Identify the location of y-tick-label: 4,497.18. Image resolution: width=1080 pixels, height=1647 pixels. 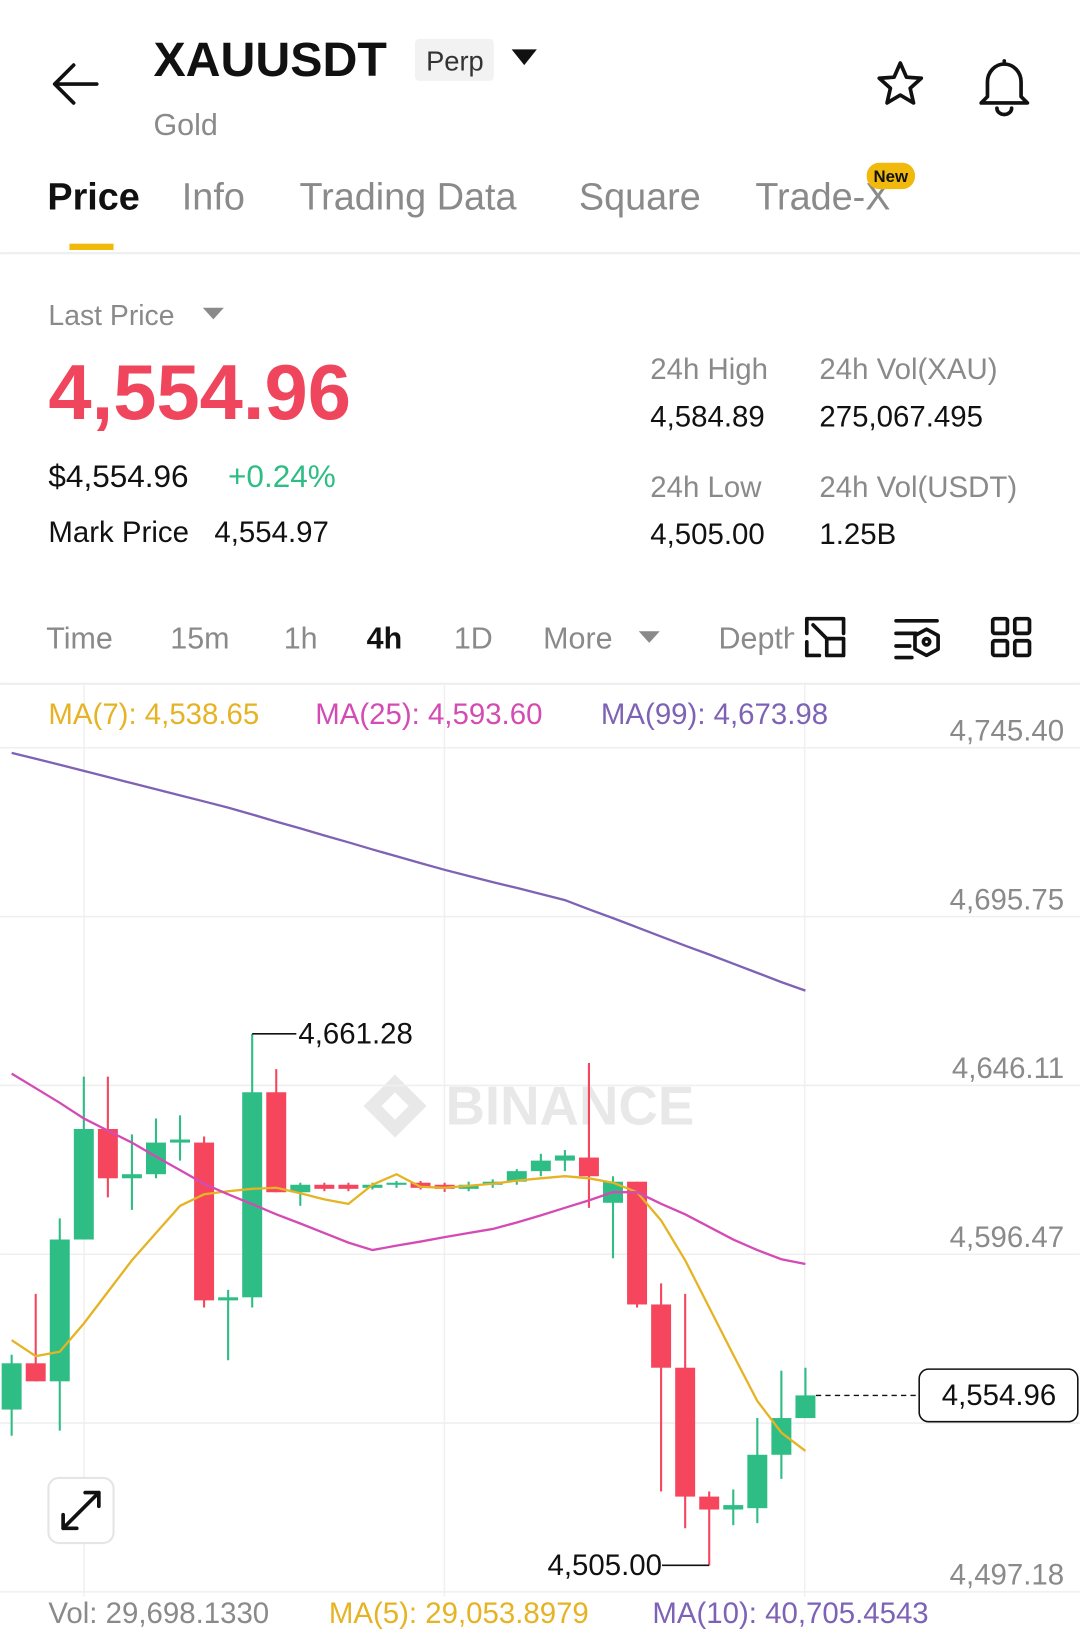
(1007, 1575).